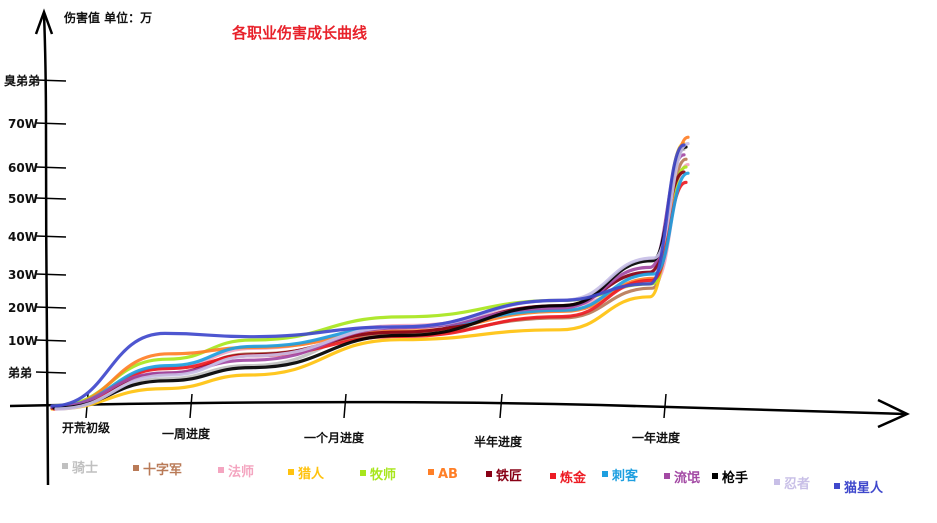  What do you see at coordinates (498, 441) in the screenshot?
I see `x-tick-label: 半年进度` at bounding box center [498, 441].